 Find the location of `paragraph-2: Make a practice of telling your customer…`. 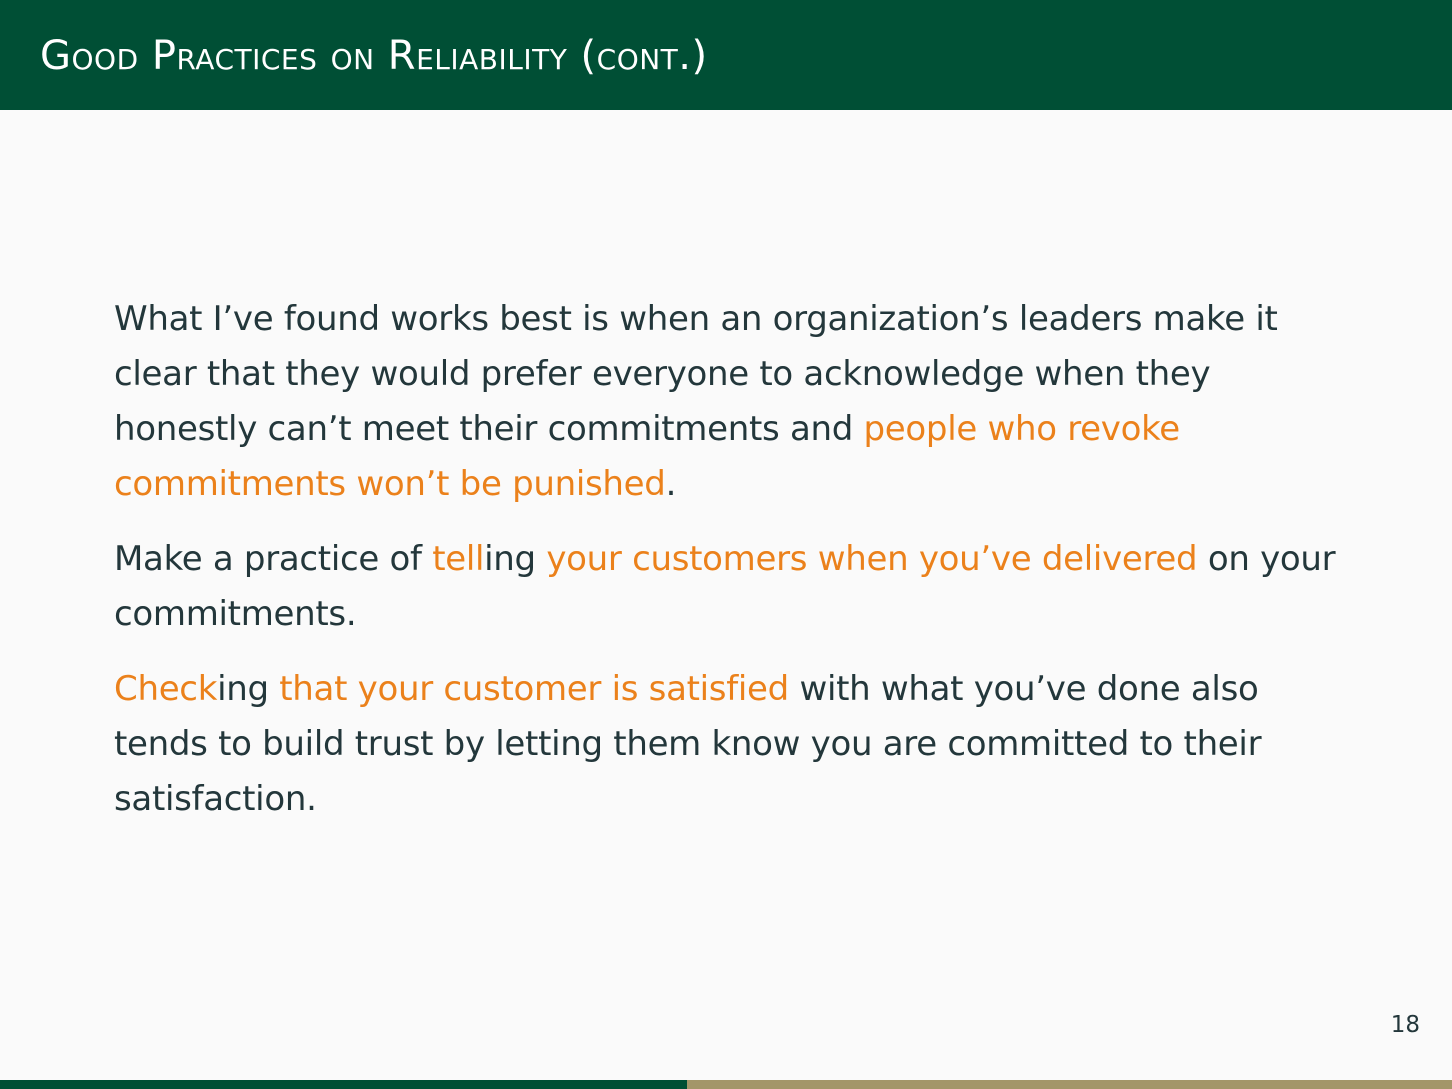

paragraph-2: Make a practice of telling your customer… is located at coordinates (734, 587).